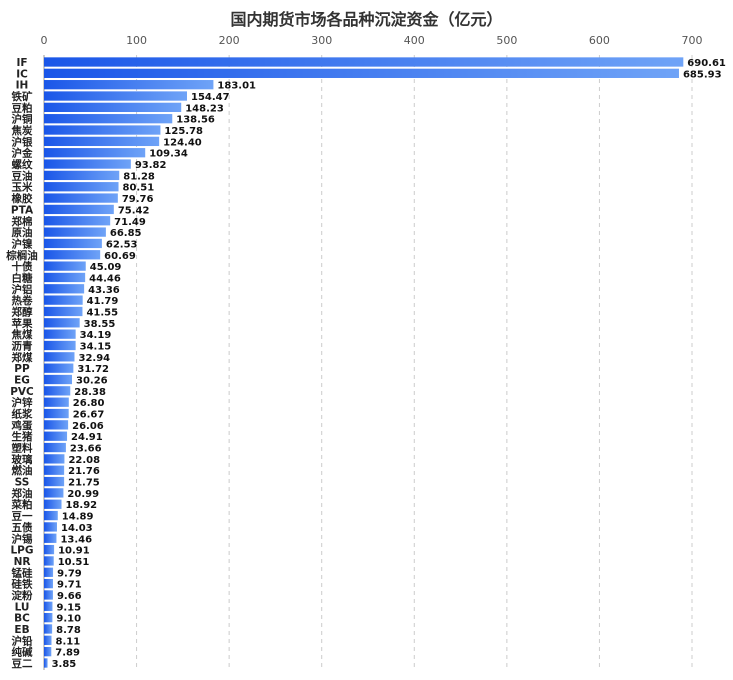 This screenshot has height=680, width=733. What do you see at coordinates (22, 459) in the screenshot?
I see `category-label: 玻璃` at bounding box center [22, 459].